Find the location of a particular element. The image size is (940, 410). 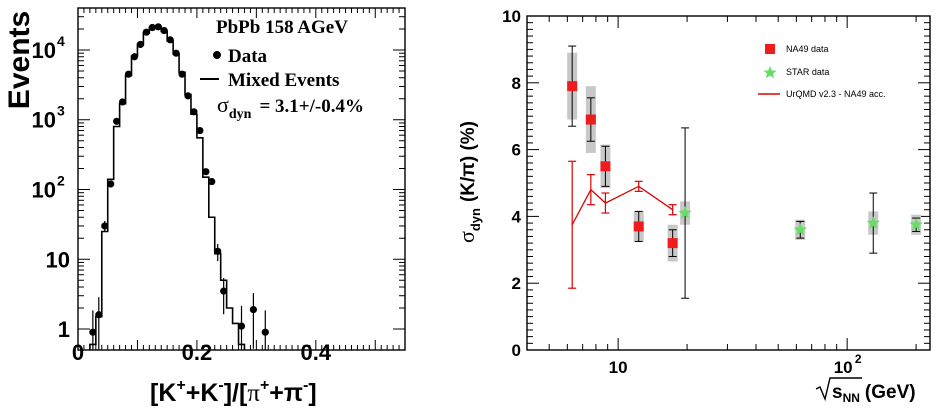

sigma-dyn-label: σdyn = 3.1+/-0.4% is located at coordinates (290, 107).